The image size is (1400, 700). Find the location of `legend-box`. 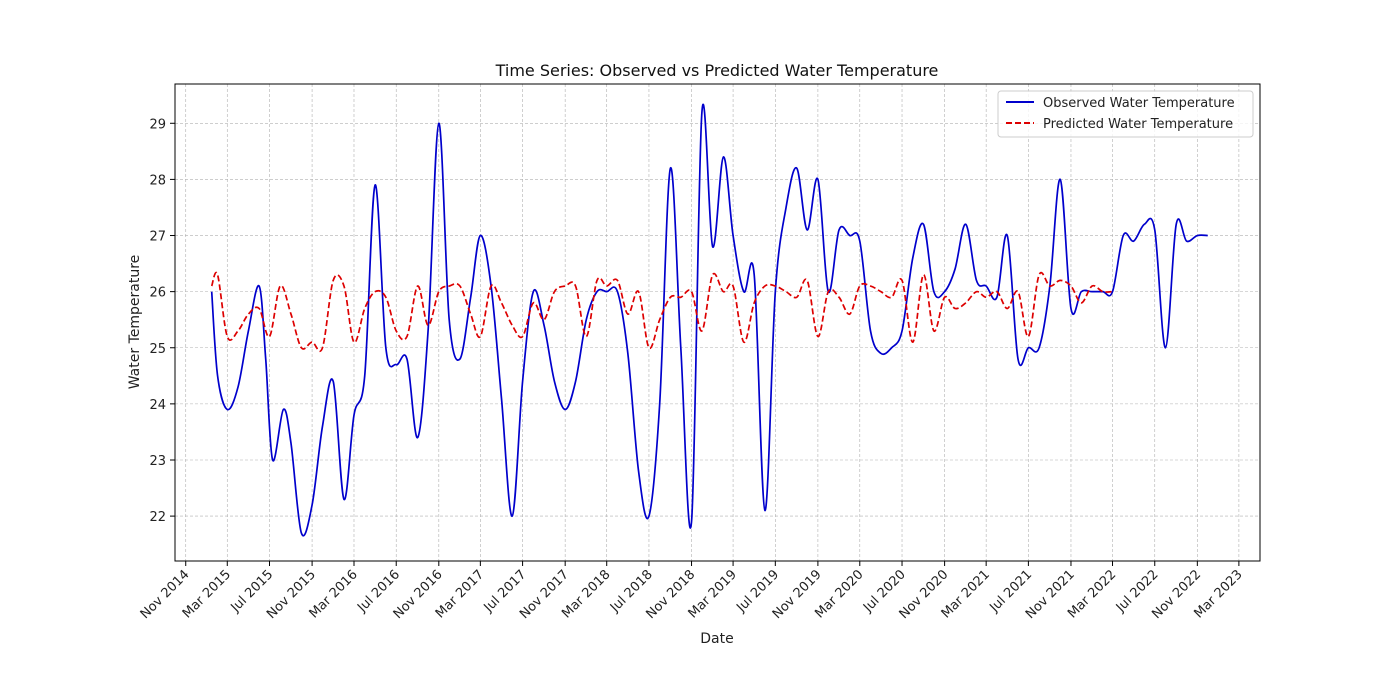

legend-box is located at coordinates (1125, 114).